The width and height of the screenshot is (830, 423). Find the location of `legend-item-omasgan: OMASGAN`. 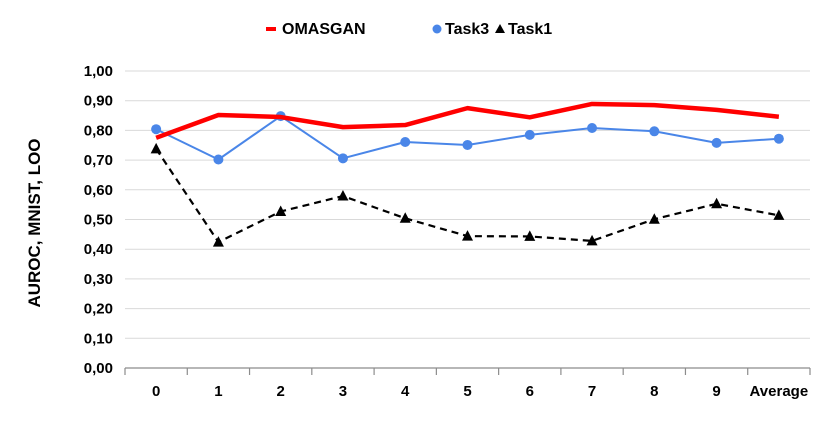

legend-item-omasgan: OMASGAN is located at coordinates (316, 29).